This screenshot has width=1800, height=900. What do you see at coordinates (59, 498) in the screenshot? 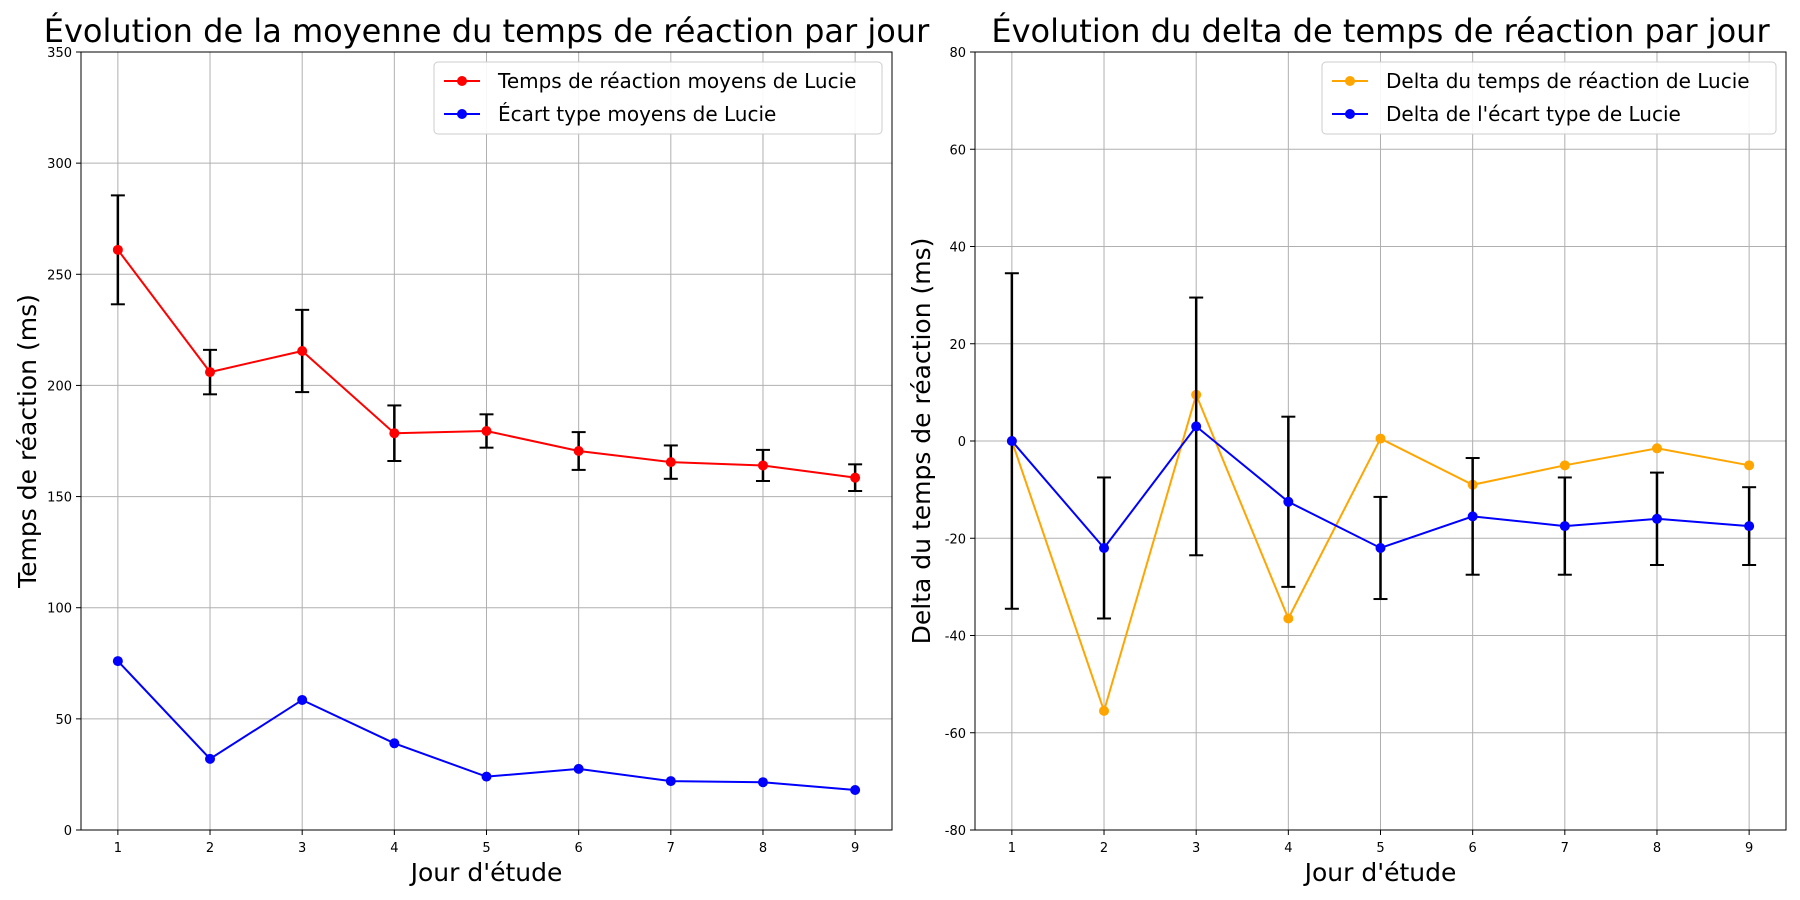
I see `y-tick-label: 150` at bounding box center [59, 498].